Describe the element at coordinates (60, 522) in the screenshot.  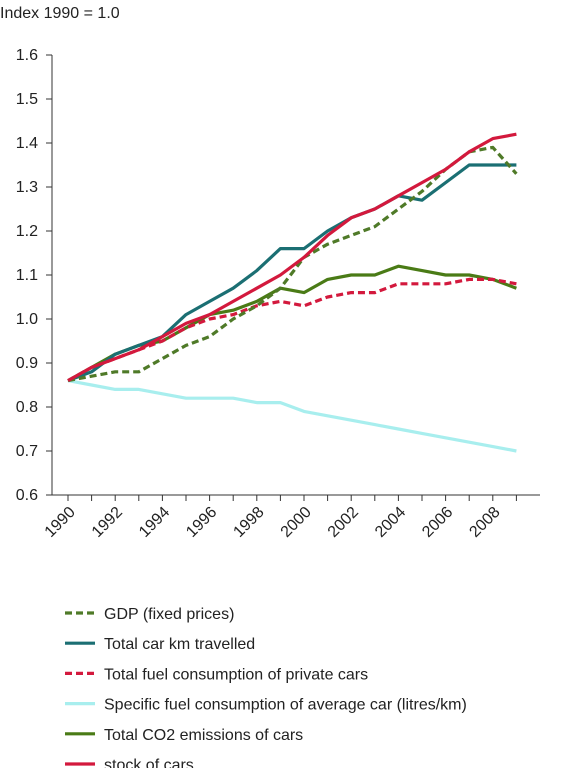
I see `x-tick-label: 1990` at that location.